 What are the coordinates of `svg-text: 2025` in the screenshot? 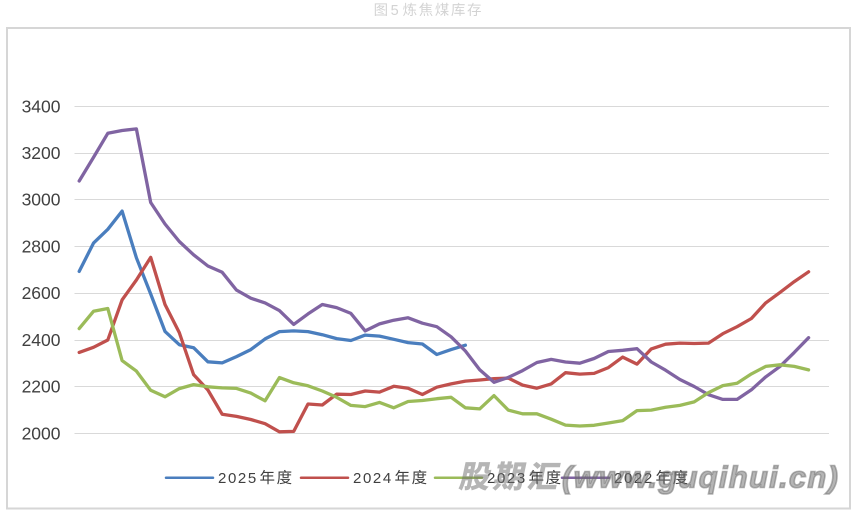 It's located at (238, 478).